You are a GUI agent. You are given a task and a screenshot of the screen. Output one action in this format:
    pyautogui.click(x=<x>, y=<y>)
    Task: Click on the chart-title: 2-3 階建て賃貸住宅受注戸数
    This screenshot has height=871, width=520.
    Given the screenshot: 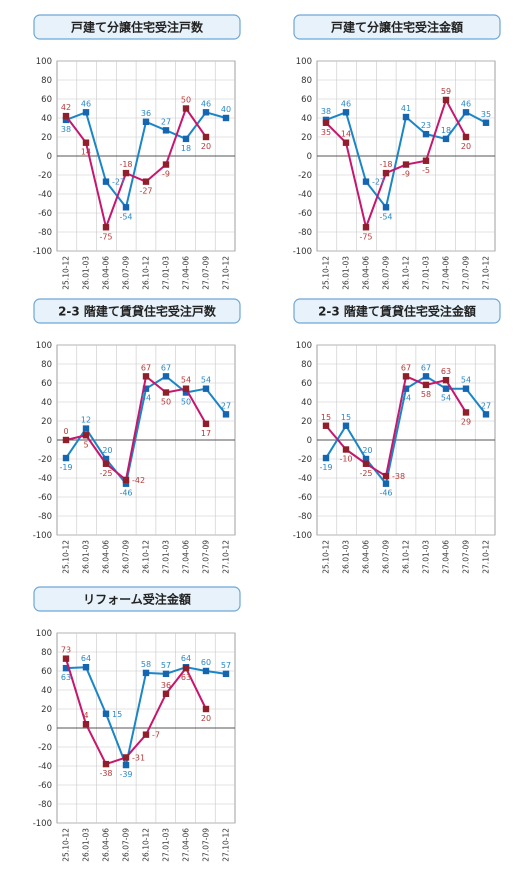 What is the action you would take?
    pyautogui.click(x=137, y=311)
    